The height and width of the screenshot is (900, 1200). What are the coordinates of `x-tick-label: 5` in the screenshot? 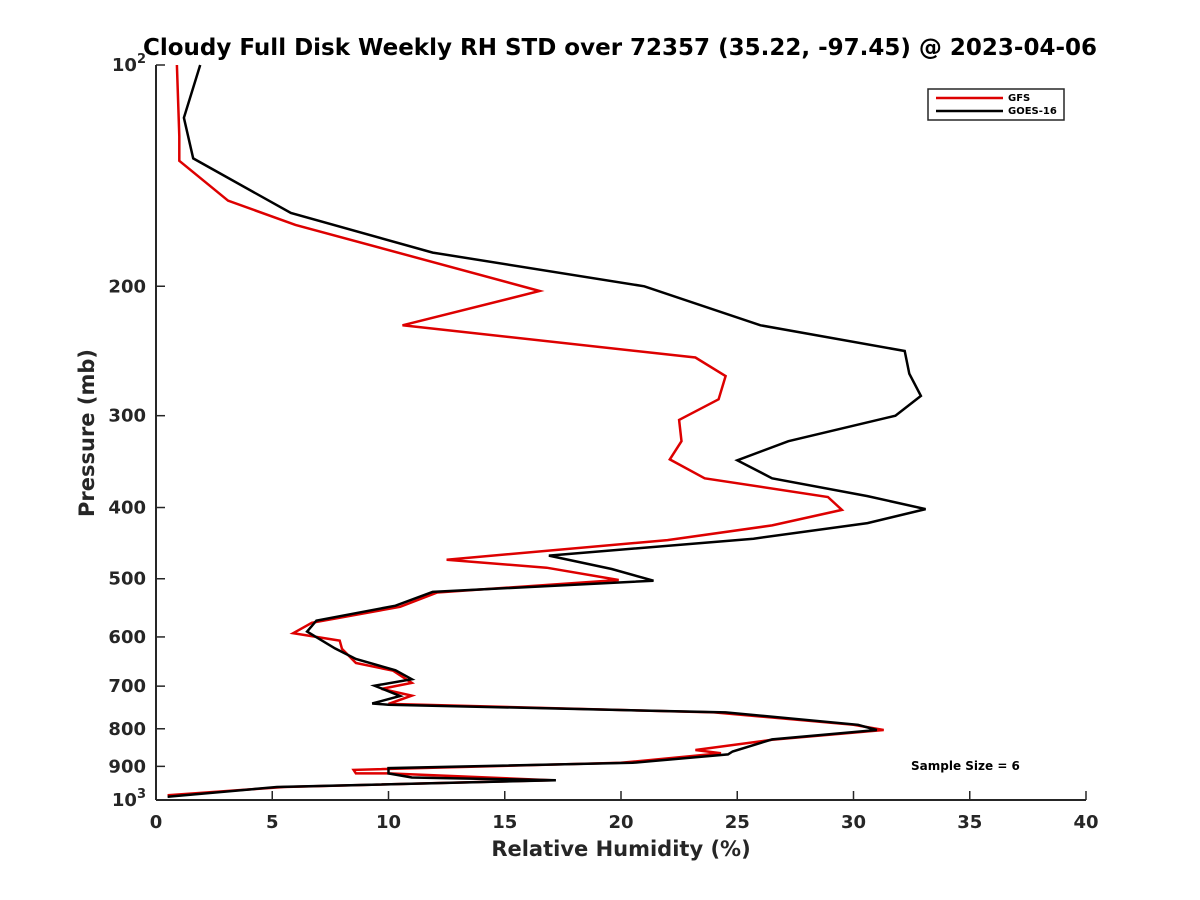 It's located at (272, 822).